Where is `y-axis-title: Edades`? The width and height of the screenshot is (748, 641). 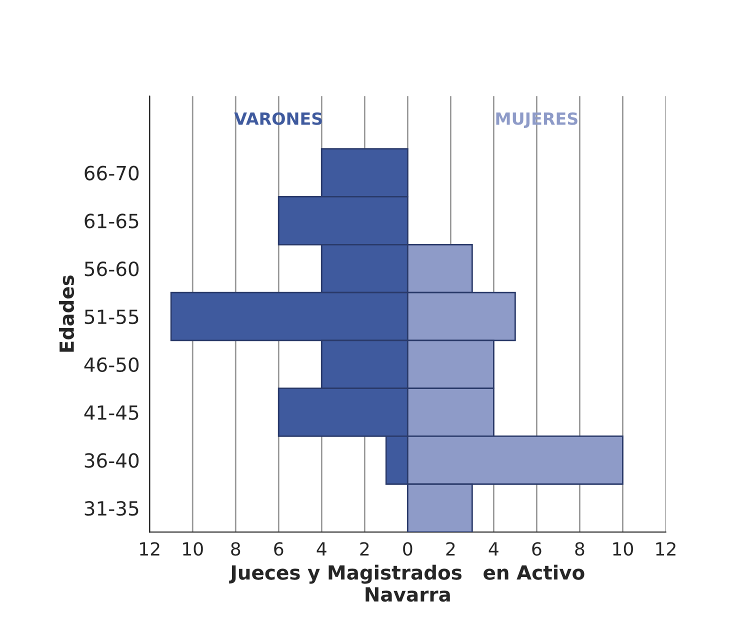
y-axis-title: Edades is located at coordinates (66, 314).